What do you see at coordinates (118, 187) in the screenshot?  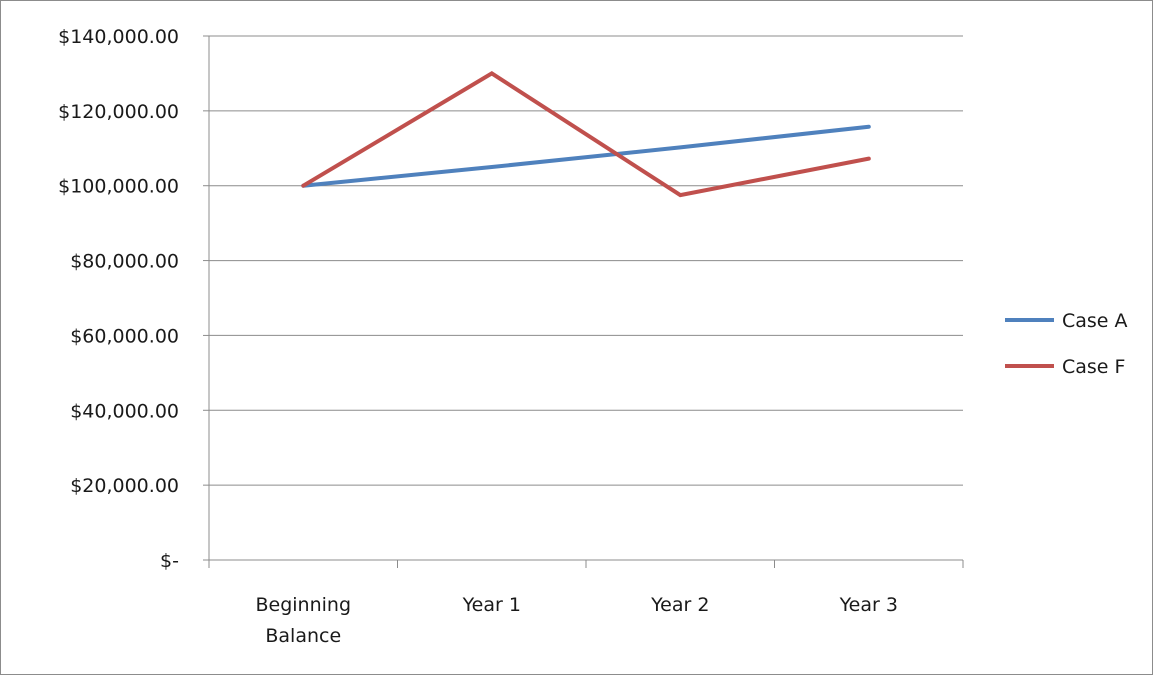 I see `y-tick-label: $100,000.00` at bounding box center [118, 187].